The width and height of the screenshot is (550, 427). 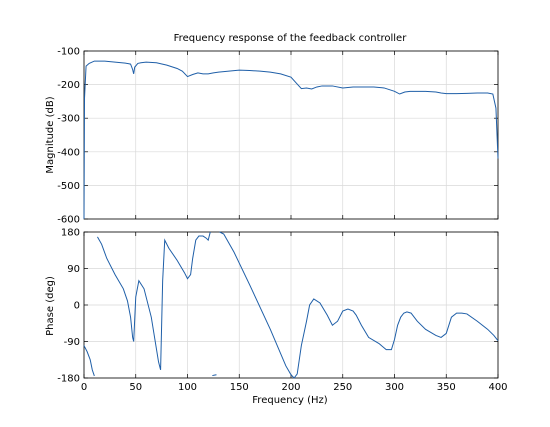 What do you see at coordinates (68, 52) in the screenshot?
I see `magnitude-y-tick-label: -100` at bounding box center [68, 52].